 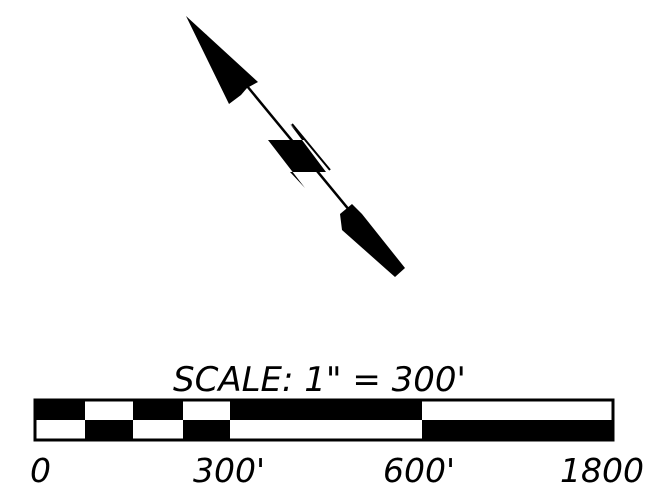 I want to click on scale-bar, so click(x=324, y=420).